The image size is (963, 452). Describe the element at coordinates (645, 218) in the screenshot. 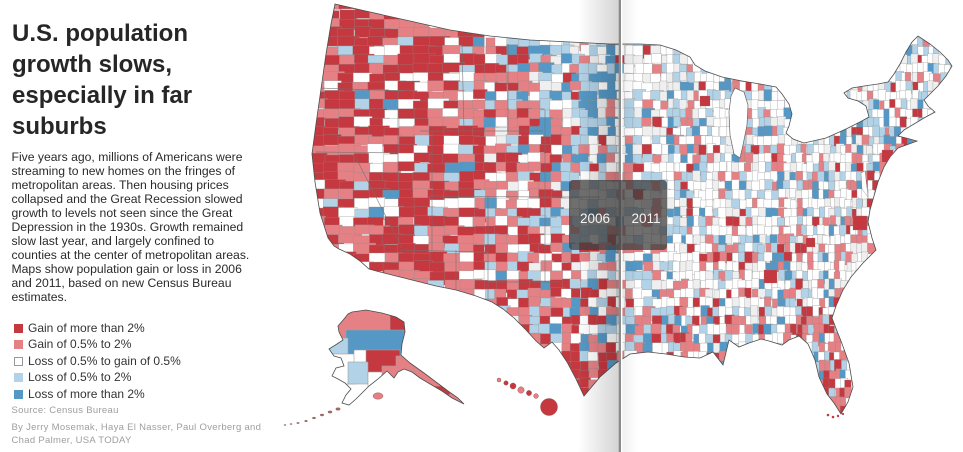

I see `svg-text: 2011` at that location.